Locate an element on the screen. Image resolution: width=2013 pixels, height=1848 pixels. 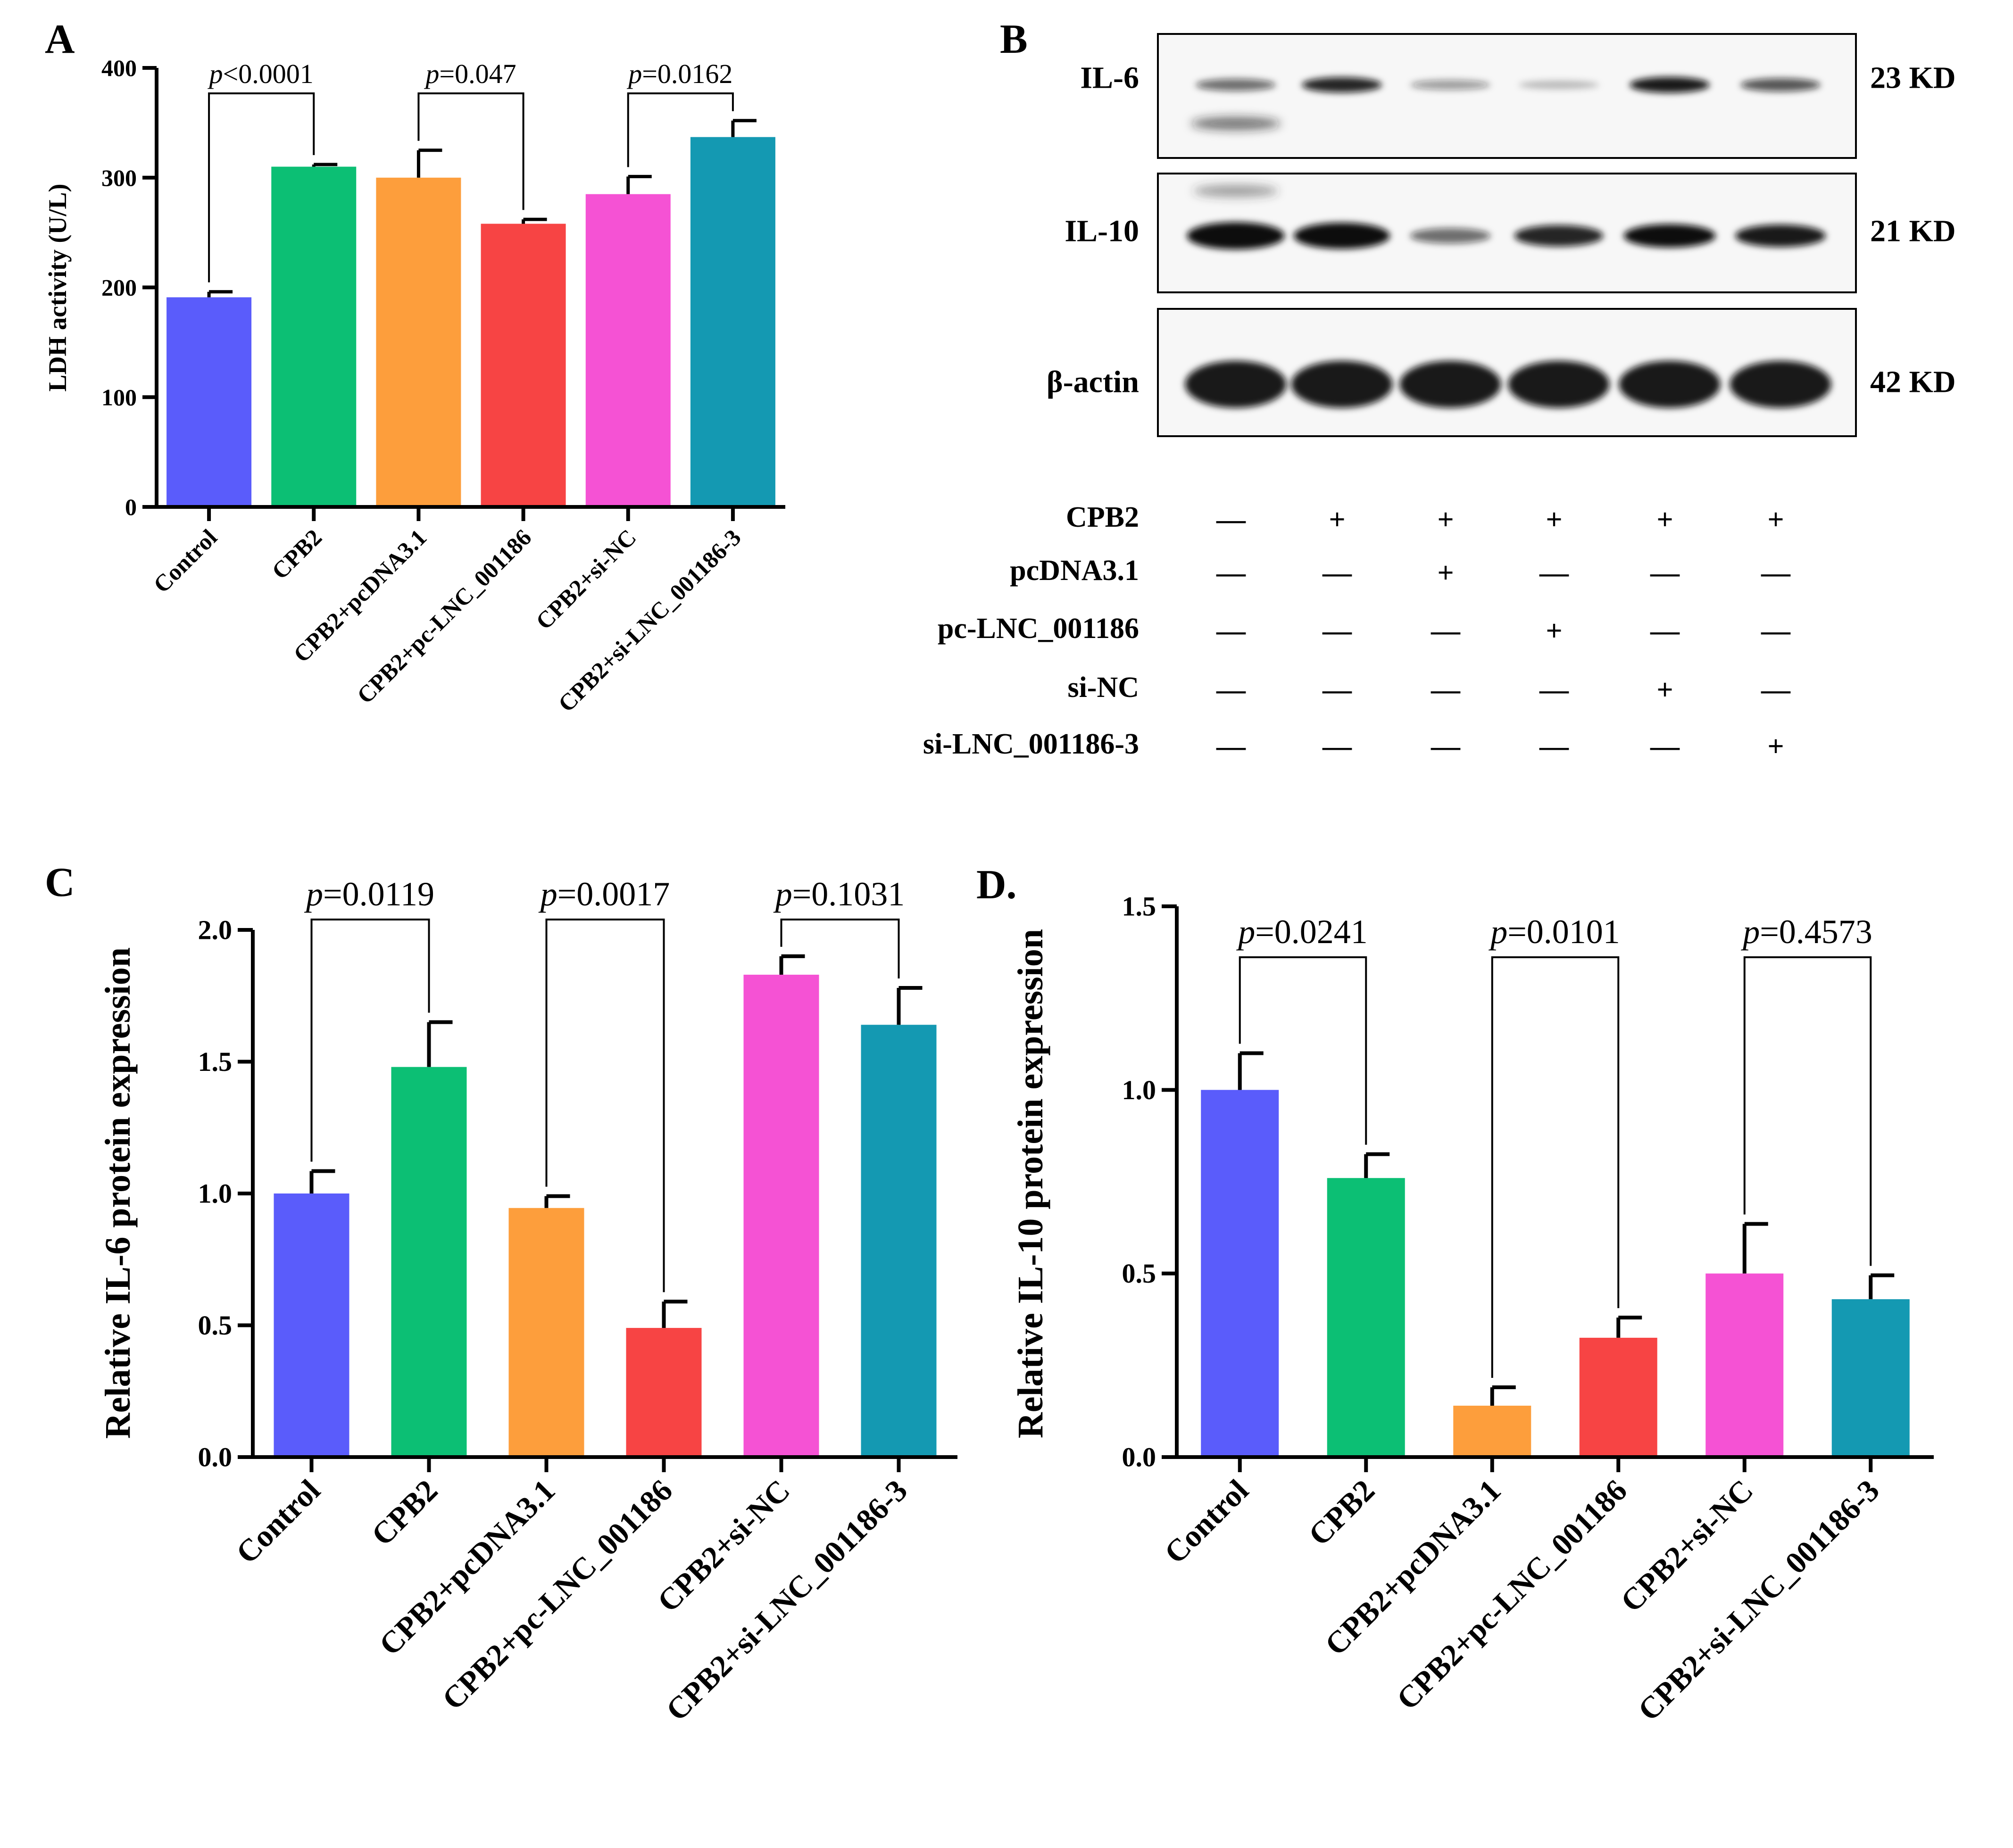
p-value-label: p<0.0001 is located at coordinates (261, 73).